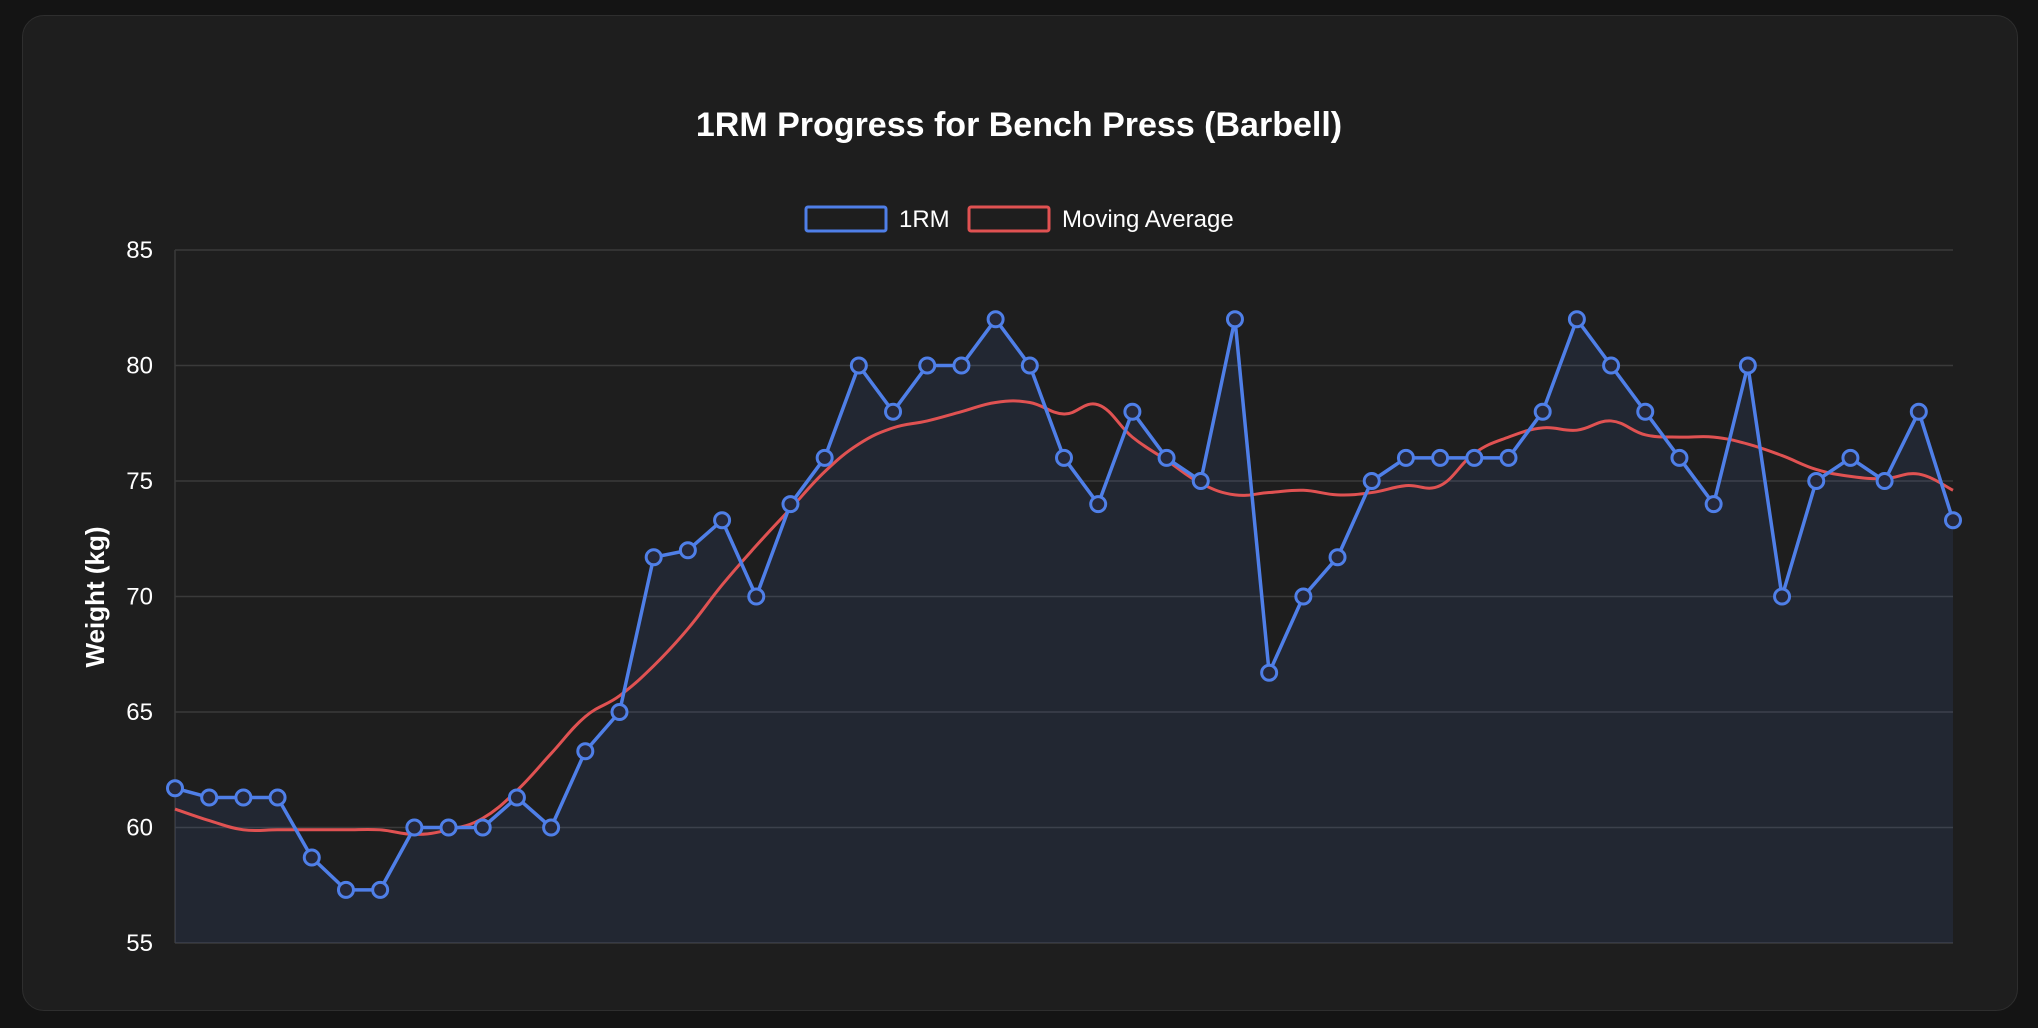  Describe the element at coordinates (139, 828) in the screenshot. I see `y-tick-label: 60` at that location.